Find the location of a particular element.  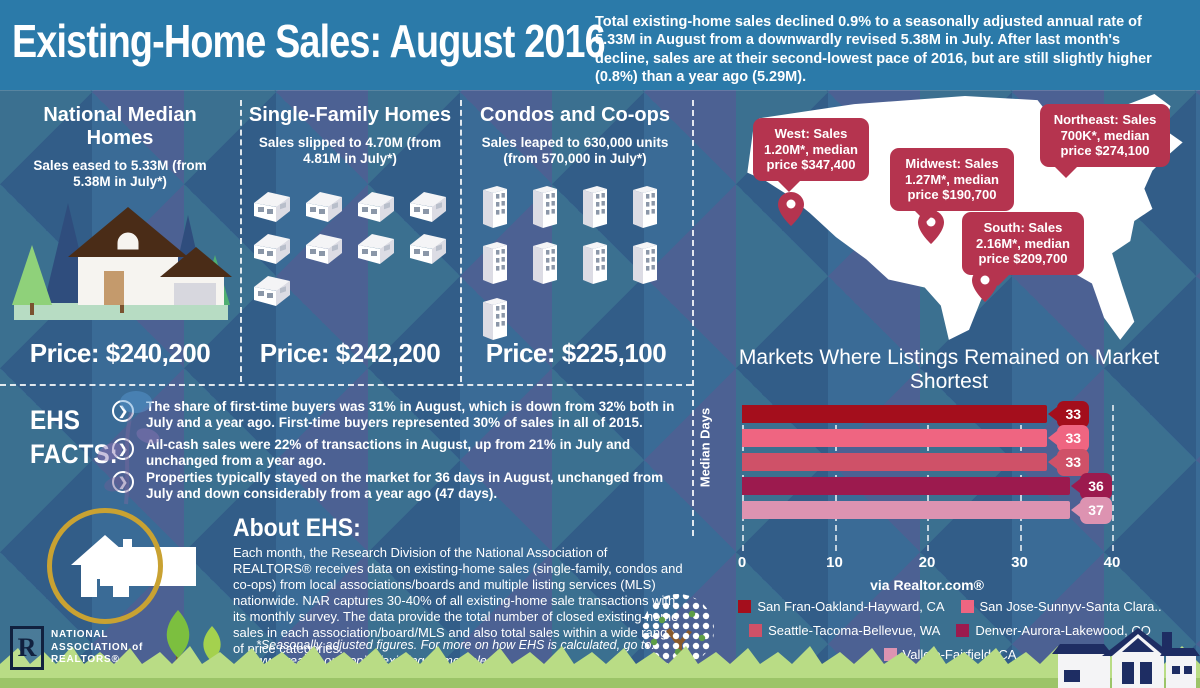

bar-row: 36 is located at coordinates (927, 486).